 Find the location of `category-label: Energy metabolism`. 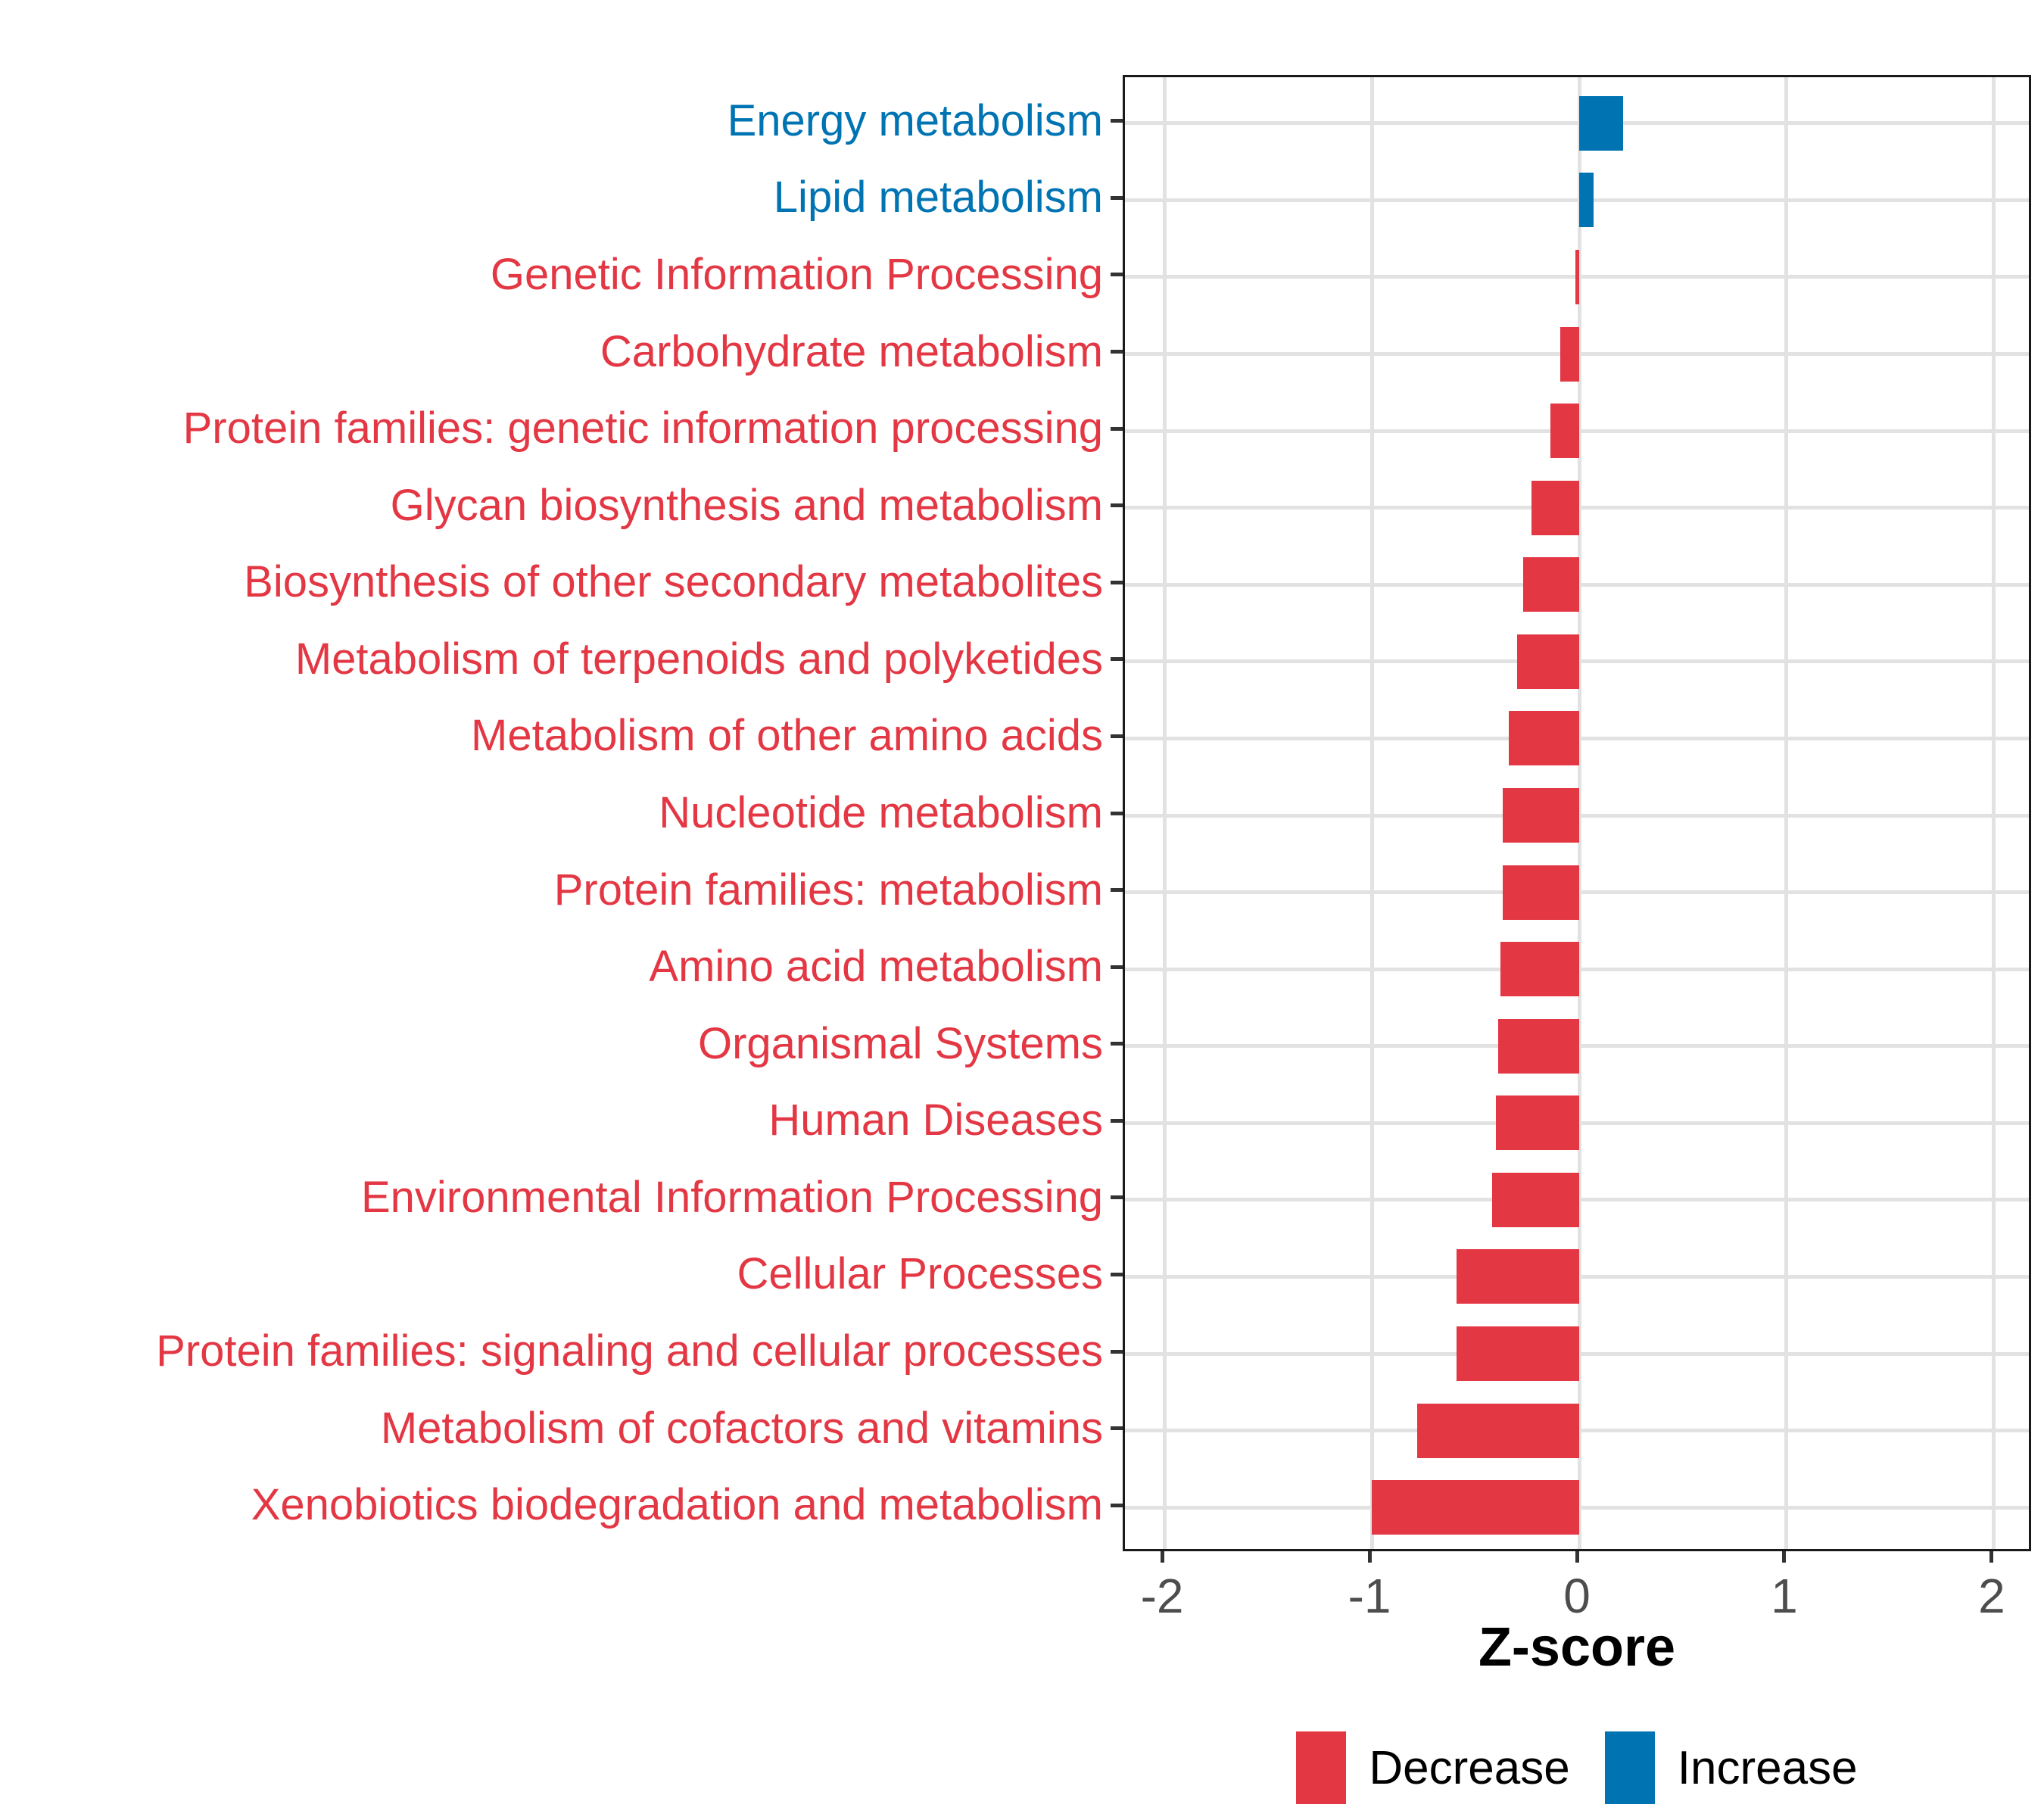

category-label: Energy metabolism is located at coordinates (915, 120).